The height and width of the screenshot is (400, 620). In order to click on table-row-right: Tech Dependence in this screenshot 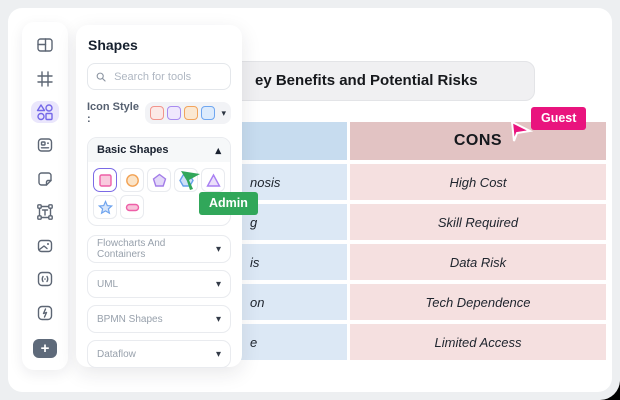, I will do `click(478, 302)`.